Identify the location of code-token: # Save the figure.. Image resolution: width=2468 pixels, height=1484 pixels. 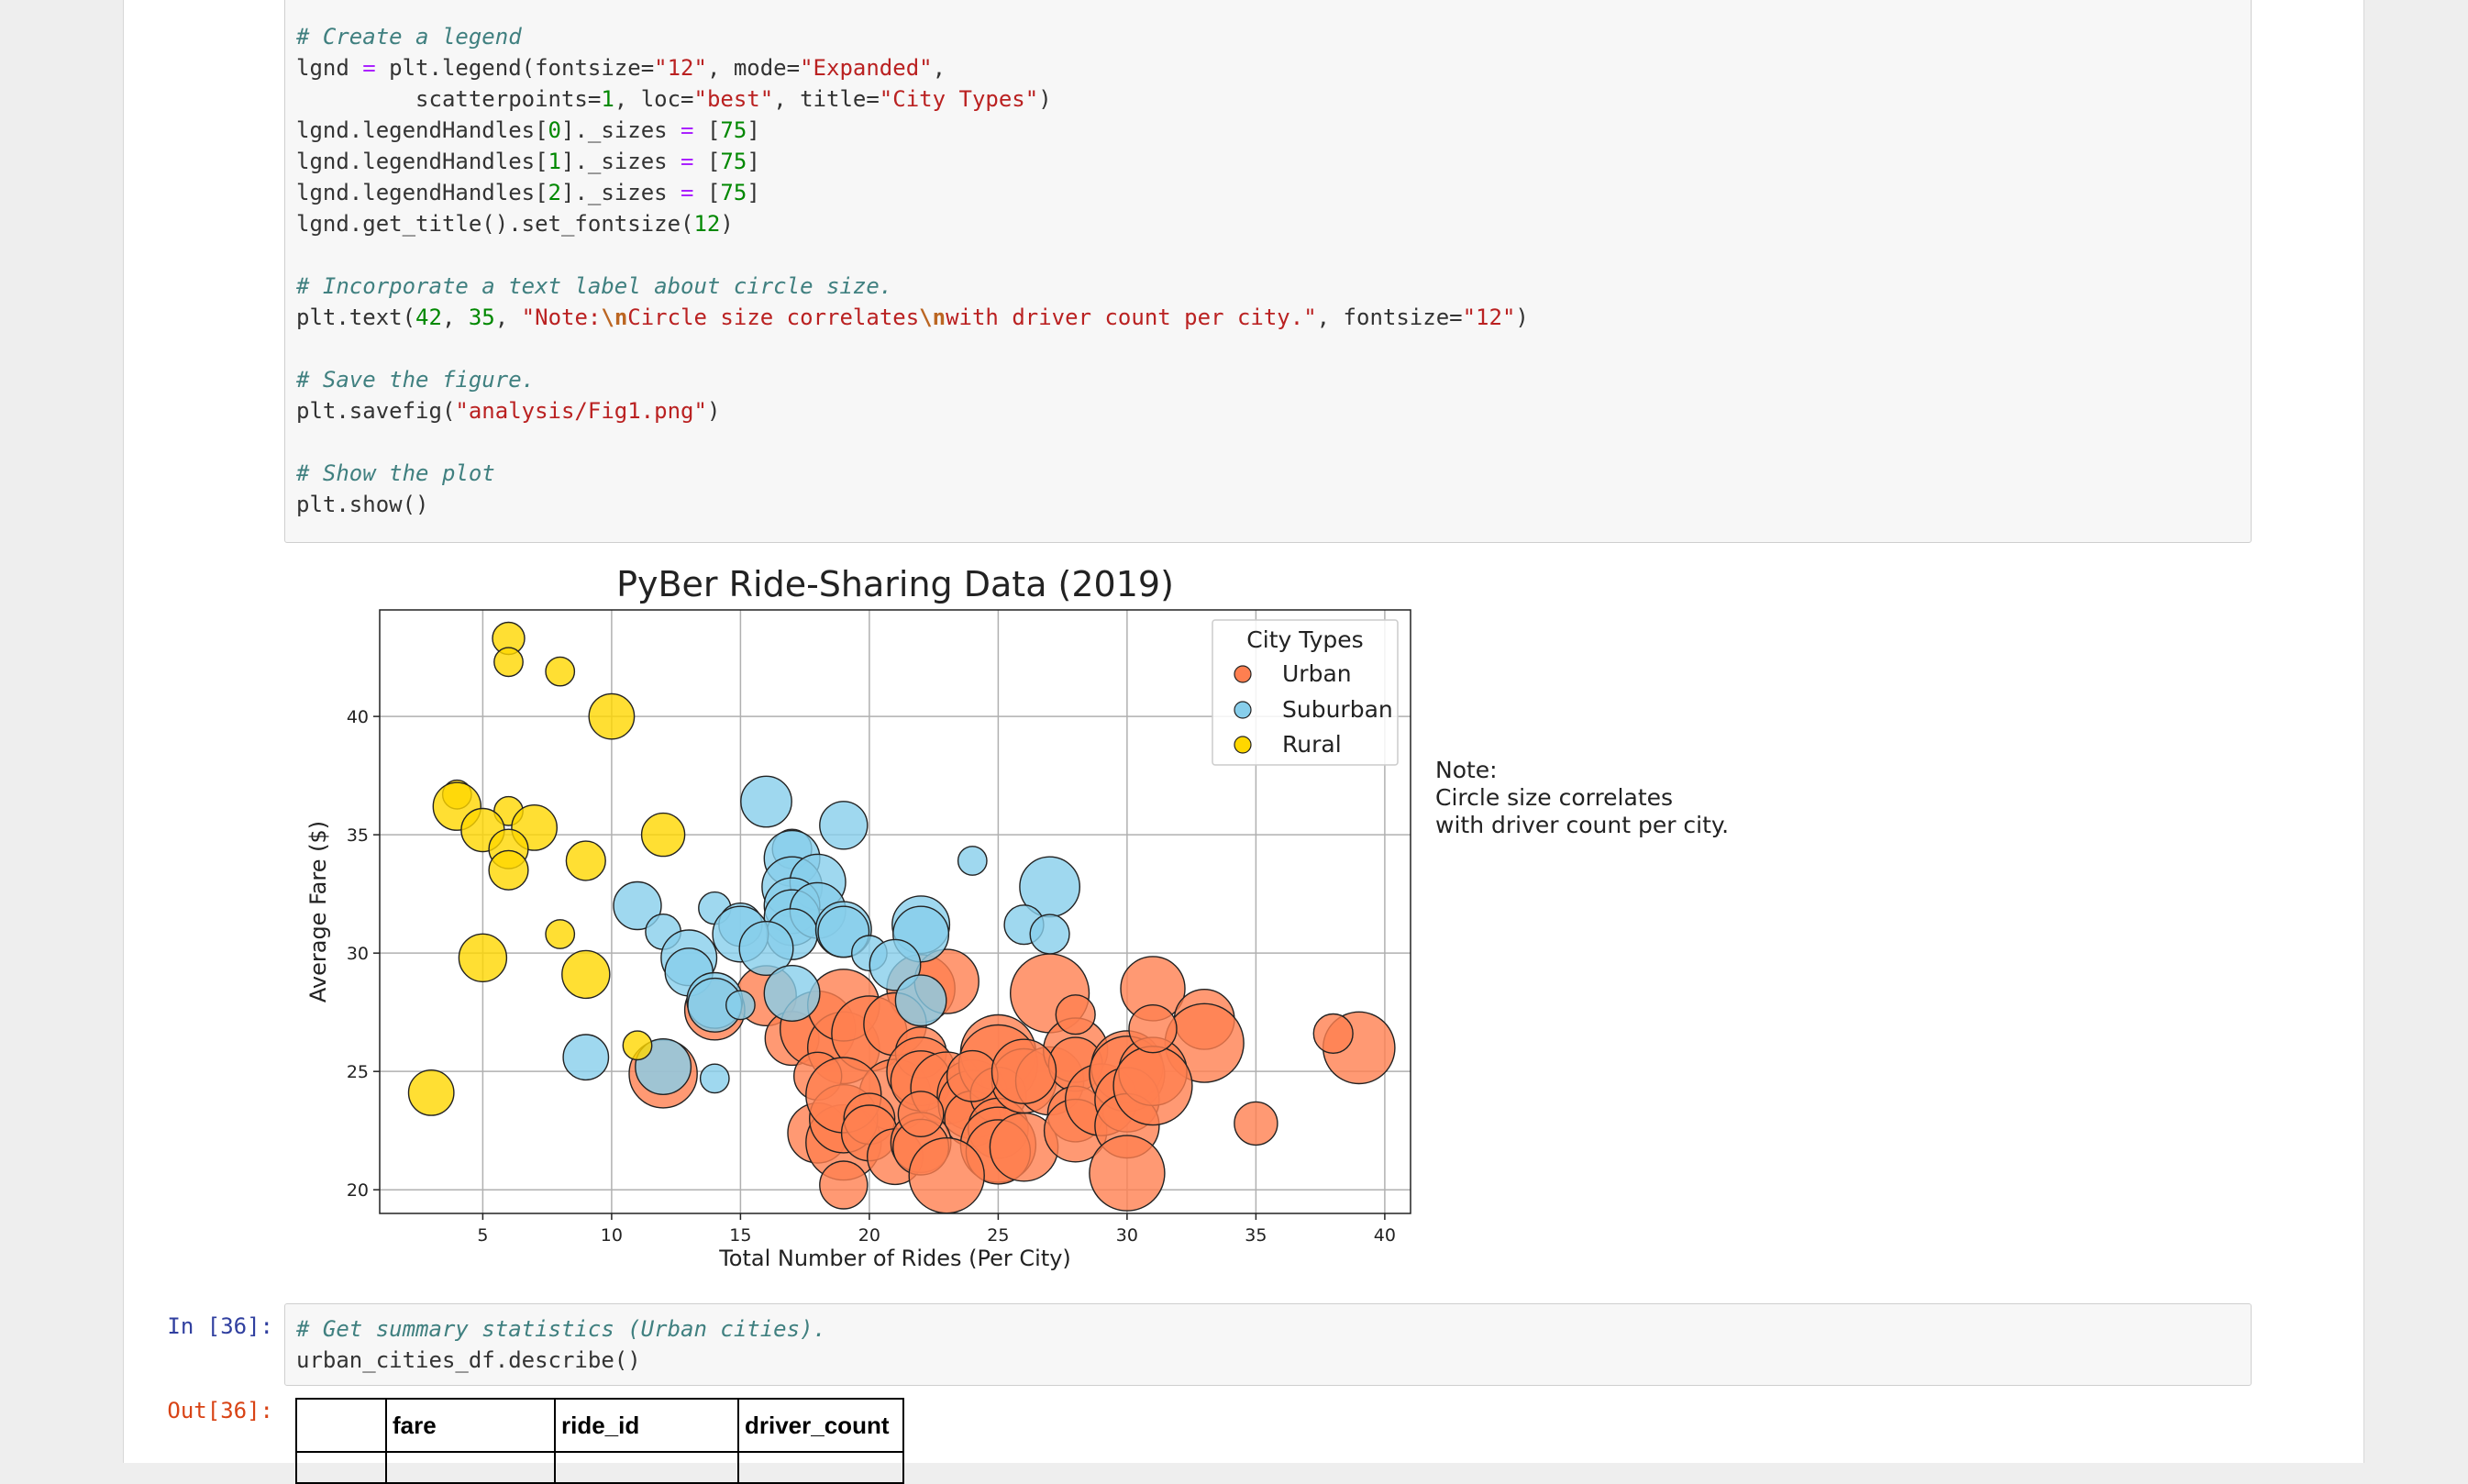
(416, 380).